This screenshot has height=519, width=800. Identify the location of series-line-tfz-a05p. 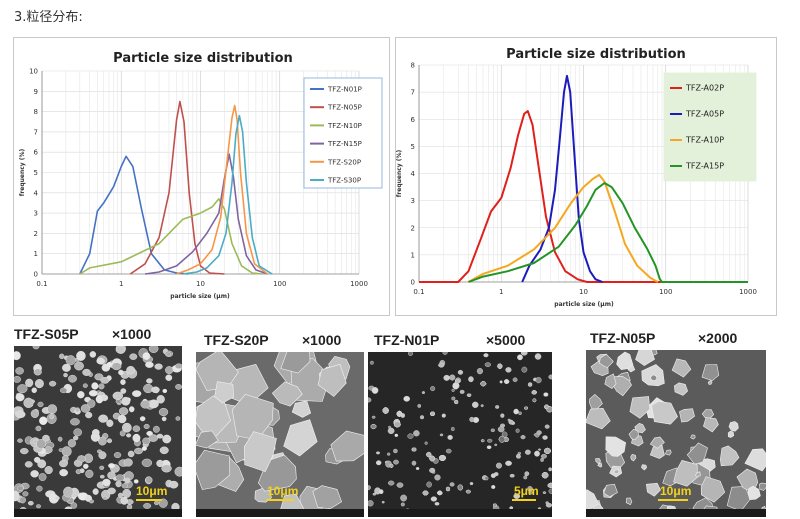
(562, 178).